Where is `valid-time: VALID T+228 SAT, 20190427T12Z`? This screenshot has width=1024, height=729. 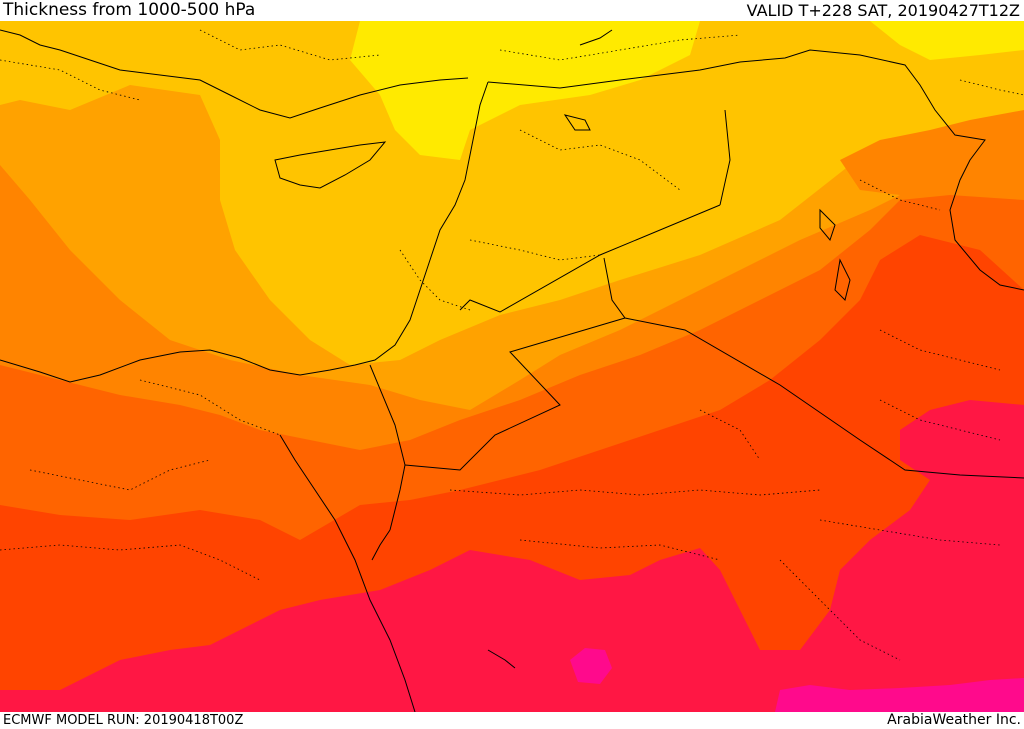 valid-time: VALID T+228 SAT, 20190427T12Z is located at coordinates (883, 10).